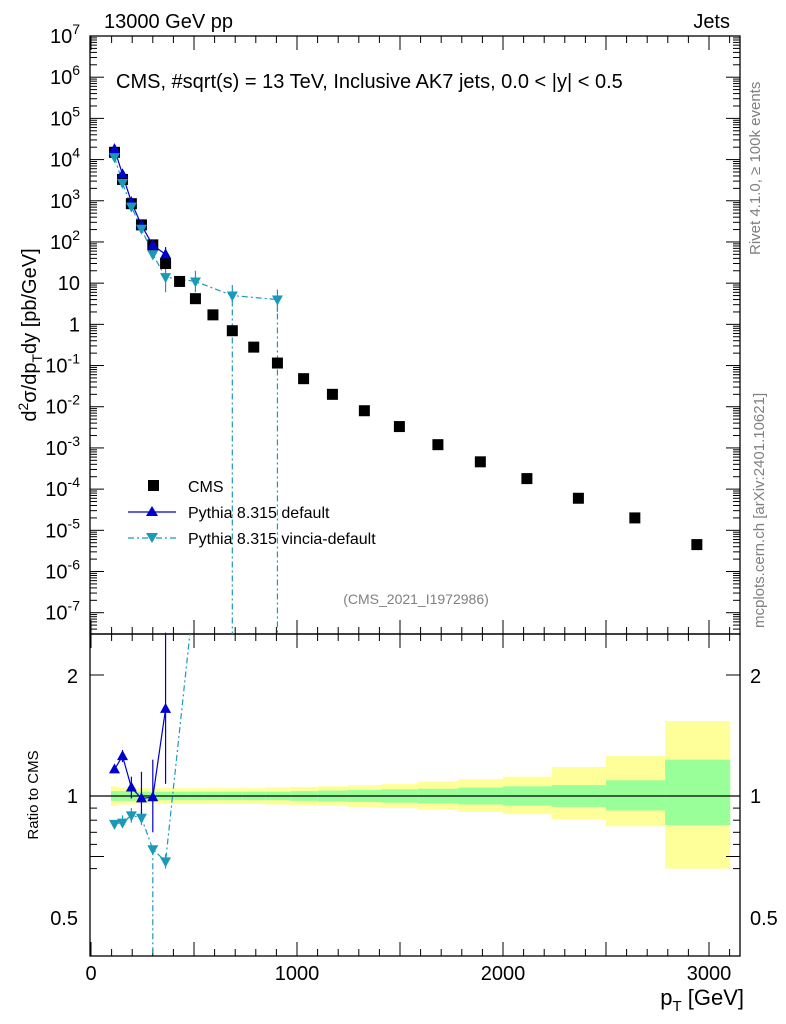 The image size is (786, 1024). I want to click on ratio-y-axis-title: Ratio to CMS, so click(33, 794).